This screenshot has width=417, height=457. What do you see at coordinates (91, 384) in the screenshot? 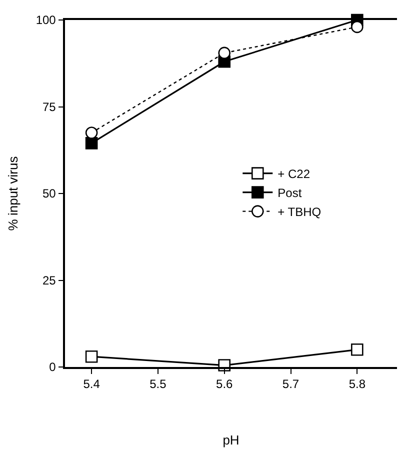
I see `x-tick-label: 5.4` at bounding box center [91, 384].